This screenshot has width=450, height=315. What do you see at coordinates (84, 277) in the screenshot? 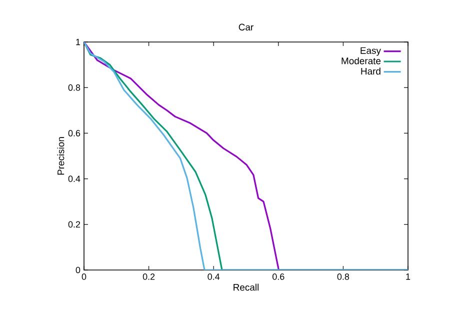
I see `x-tick-label: 0` at bounding box center [84, 277].